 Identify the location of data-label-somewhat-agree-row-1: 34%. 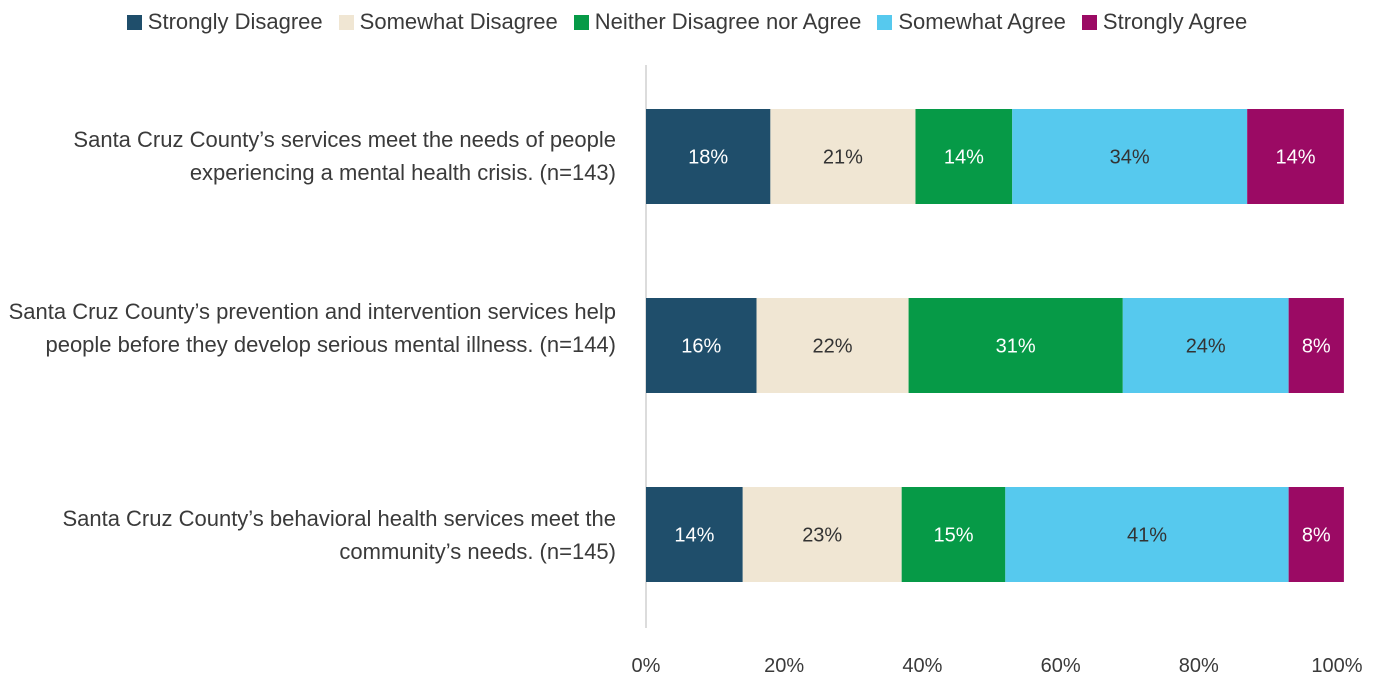
(1130, 158).